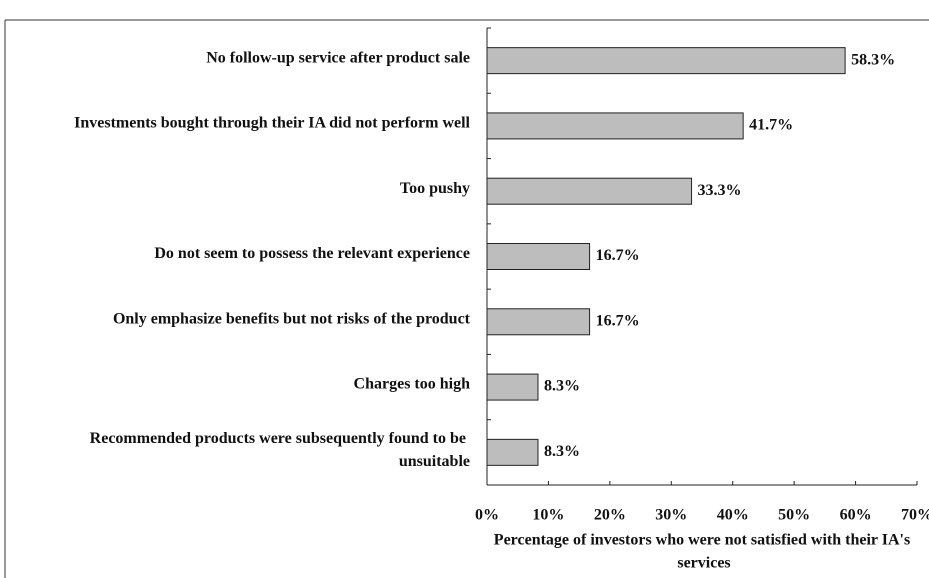  Describe the element at coordinates (856, 515) in the screenshot. I see `x-tick-label: 60%` at that location.